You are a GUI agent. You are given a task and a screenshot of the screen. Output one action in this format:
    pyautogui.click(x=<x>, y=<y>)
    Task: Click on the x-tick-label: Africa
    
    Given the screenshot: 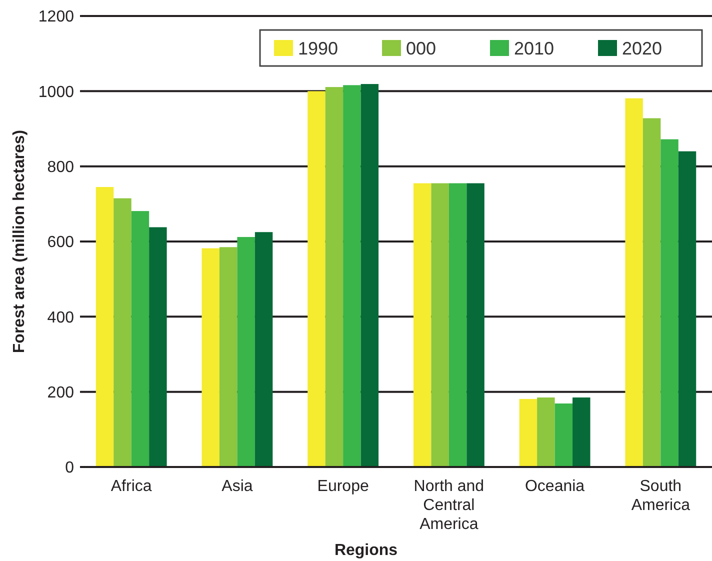 What is the action you would take?
    pyautogui.click(x=131, y=486)
    